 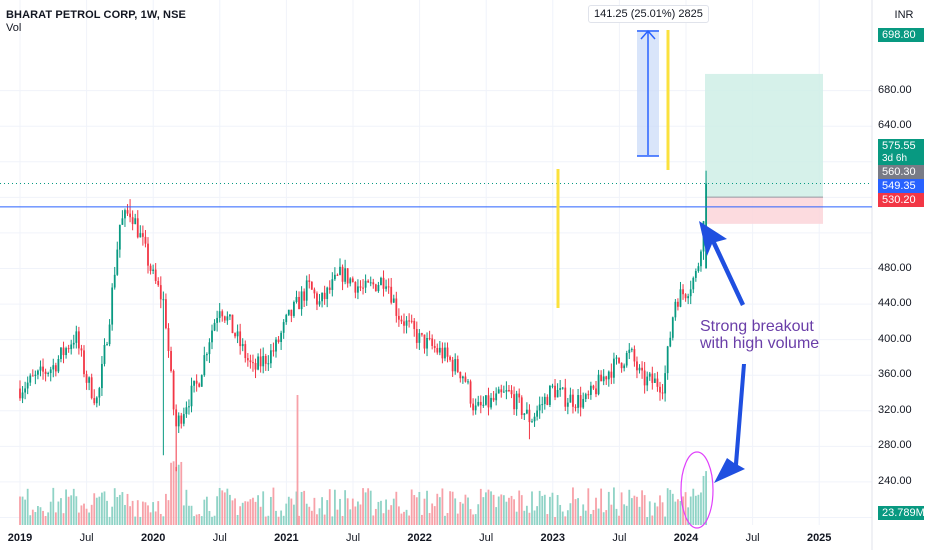 What do you see at coordinates (904, 15) in the screenshot?
I see `currency-label: INR` at bounding box center [904, 15].